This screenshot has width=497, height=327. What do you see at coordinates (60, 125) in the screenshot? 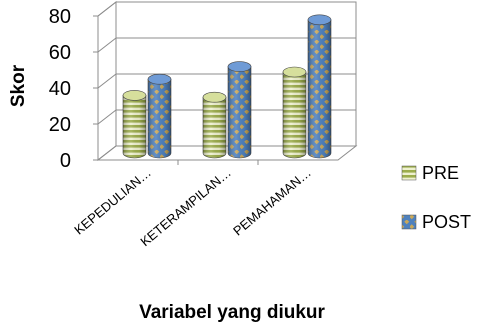
I see `y-tick-label: 20` at bounding box center [60, 125].